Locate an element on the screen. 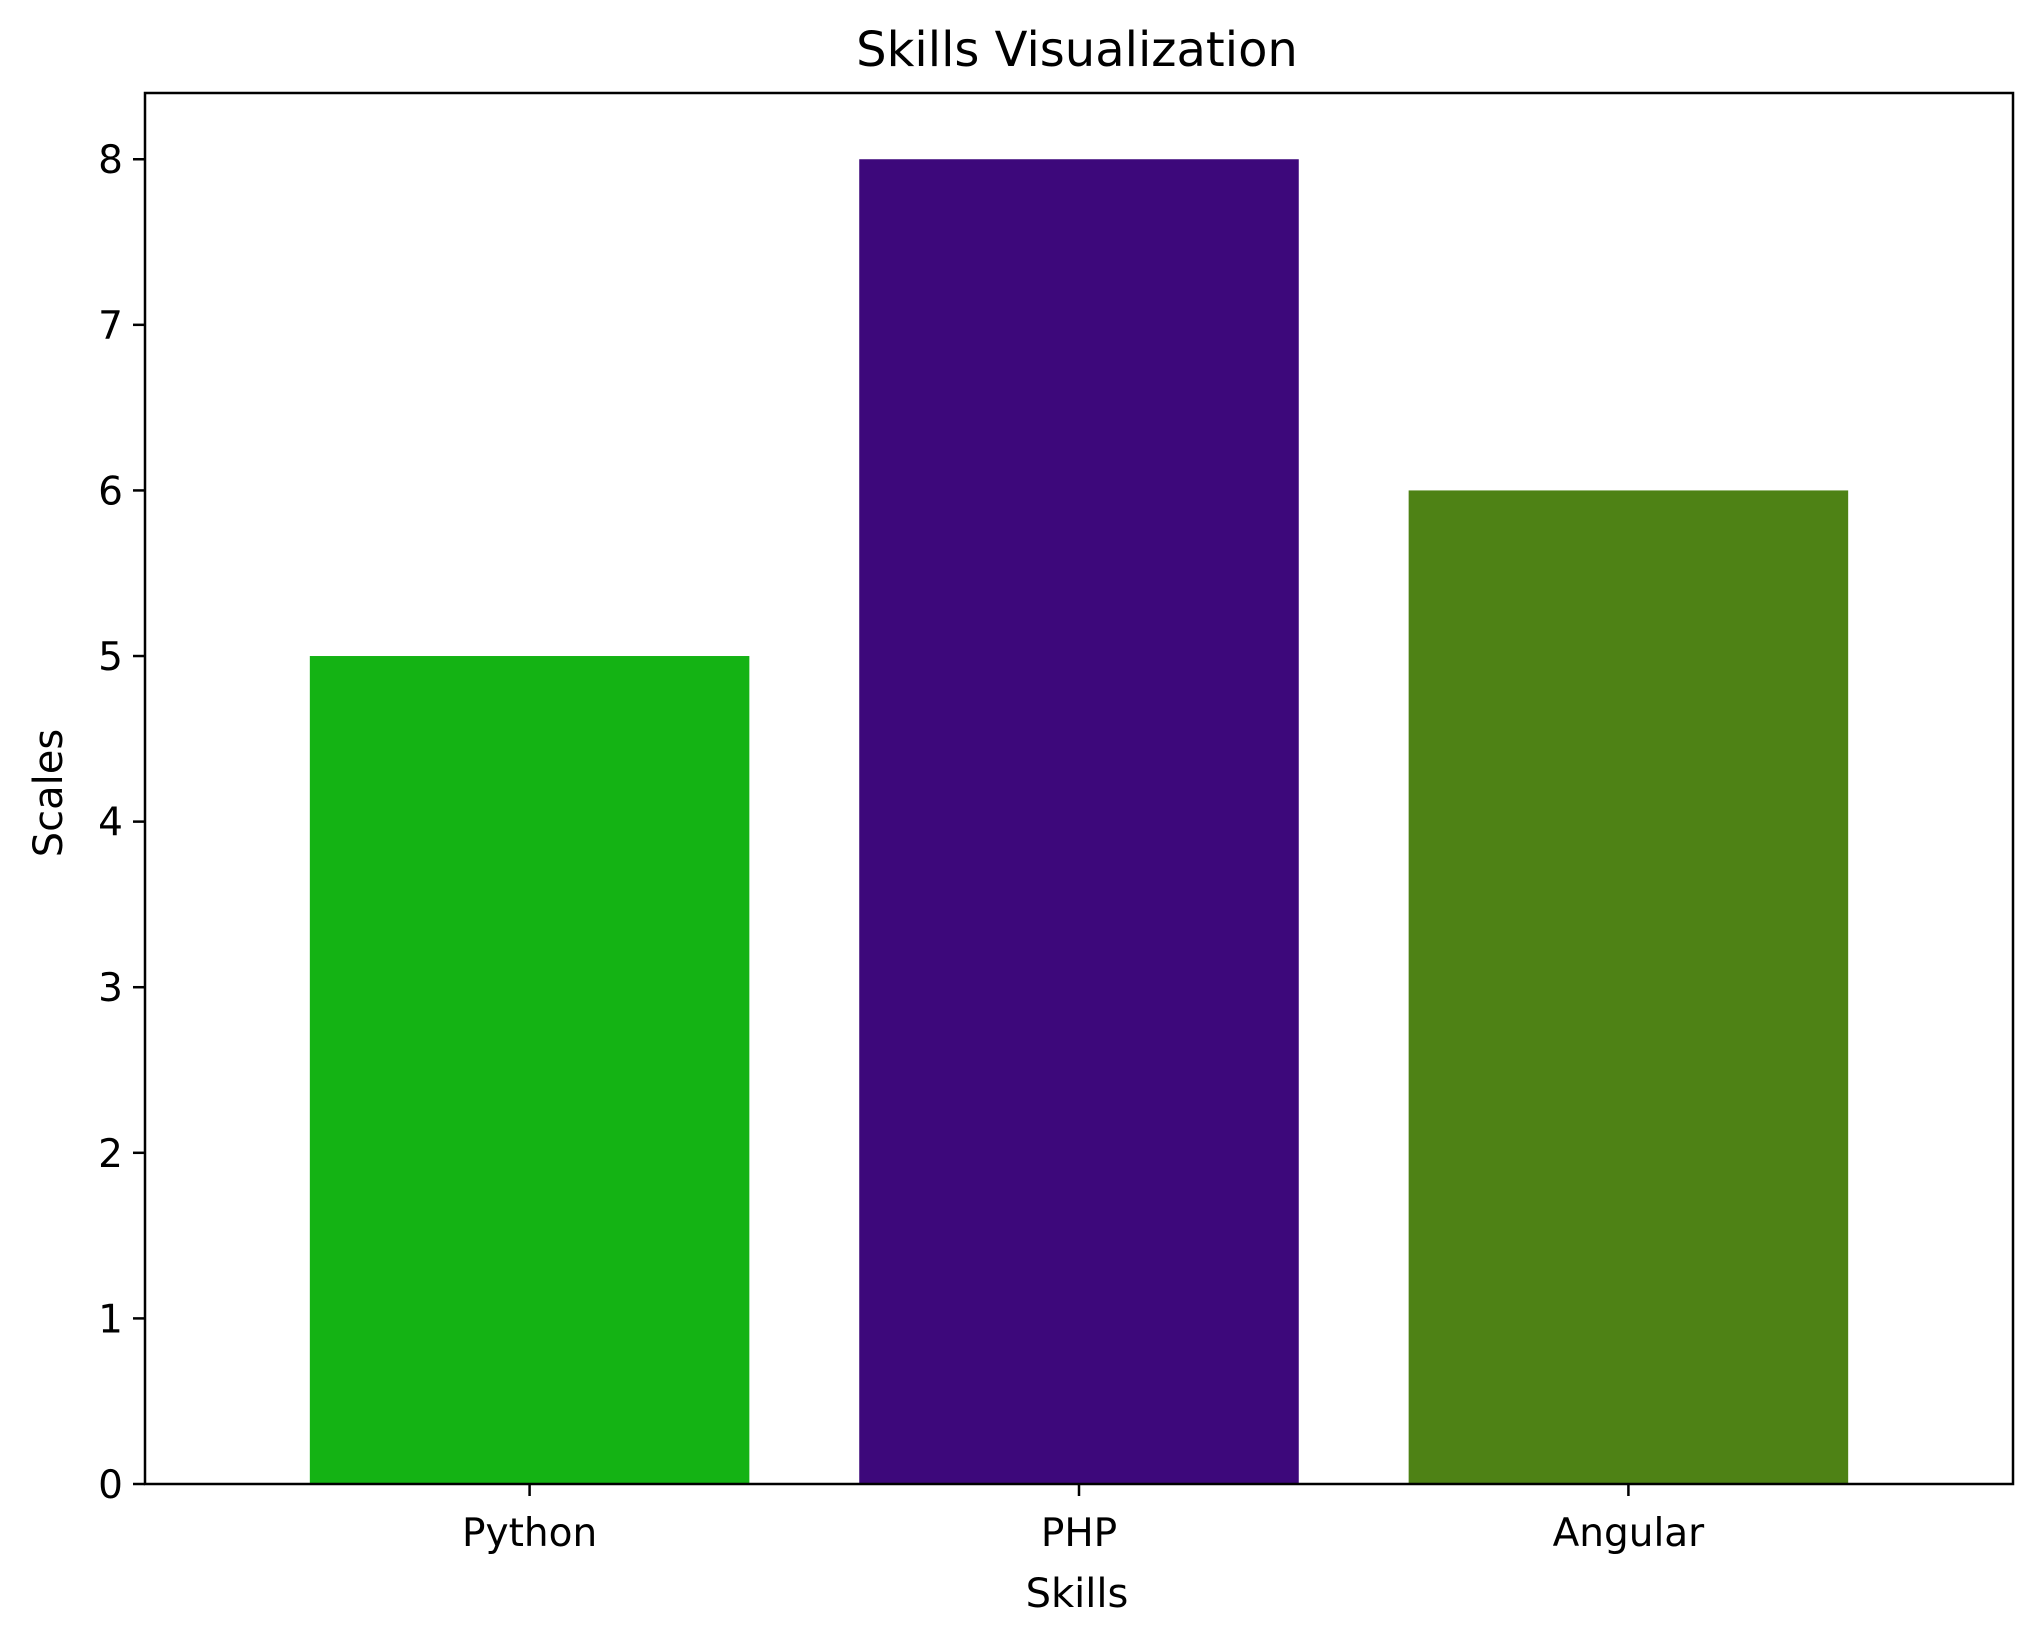 Image resolution: width=2034 pixels, height=1643 pixels. y-tick-label: 5 is located at coordinates (110, 657).